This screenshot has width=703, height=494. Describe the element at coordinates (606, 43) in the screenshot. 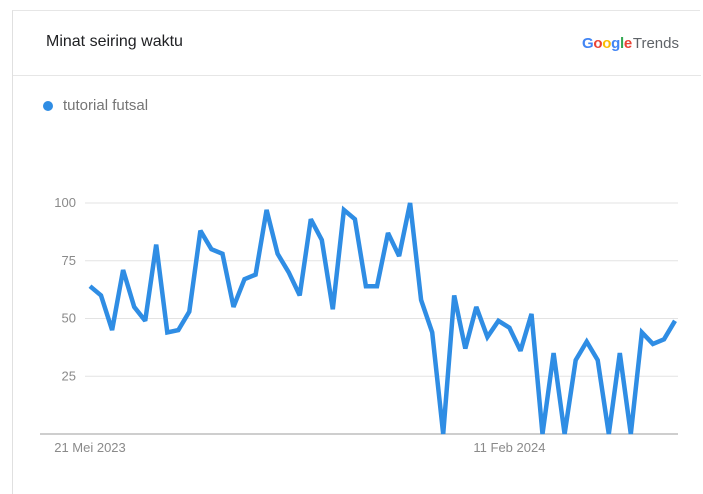

I see `google-wordmark: Google` at that location.